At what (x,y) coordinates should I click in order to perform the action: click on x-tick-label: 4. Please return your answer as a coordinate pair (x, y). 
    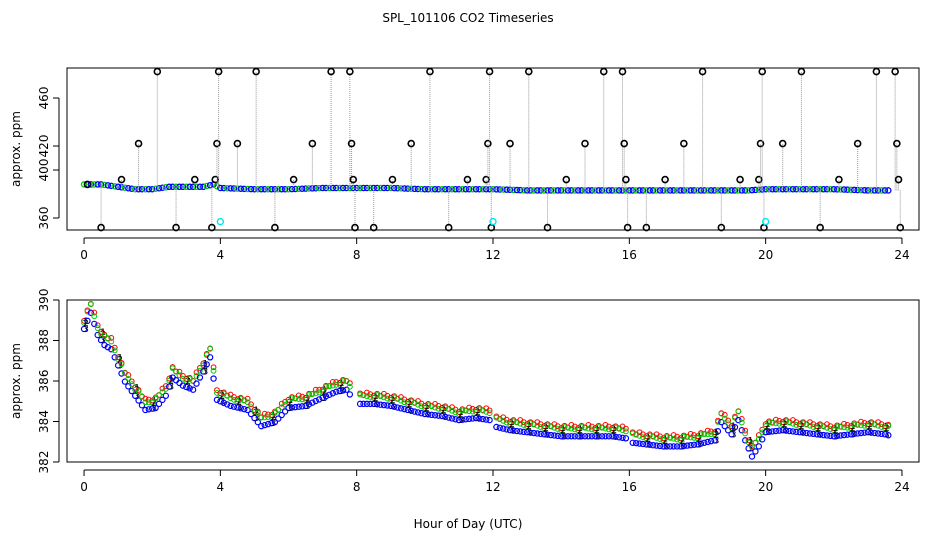
    Looking at the image, I should click on (221, 255).